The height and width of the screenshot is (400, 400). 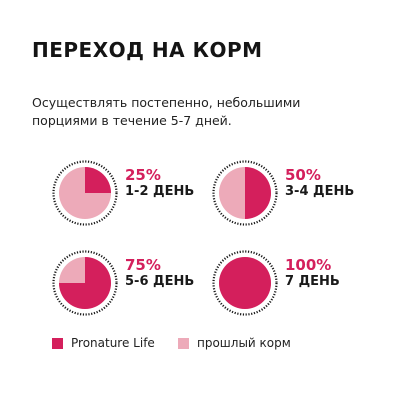 I want to click on step-3-percent: 75%, so click(x=143, y=265).